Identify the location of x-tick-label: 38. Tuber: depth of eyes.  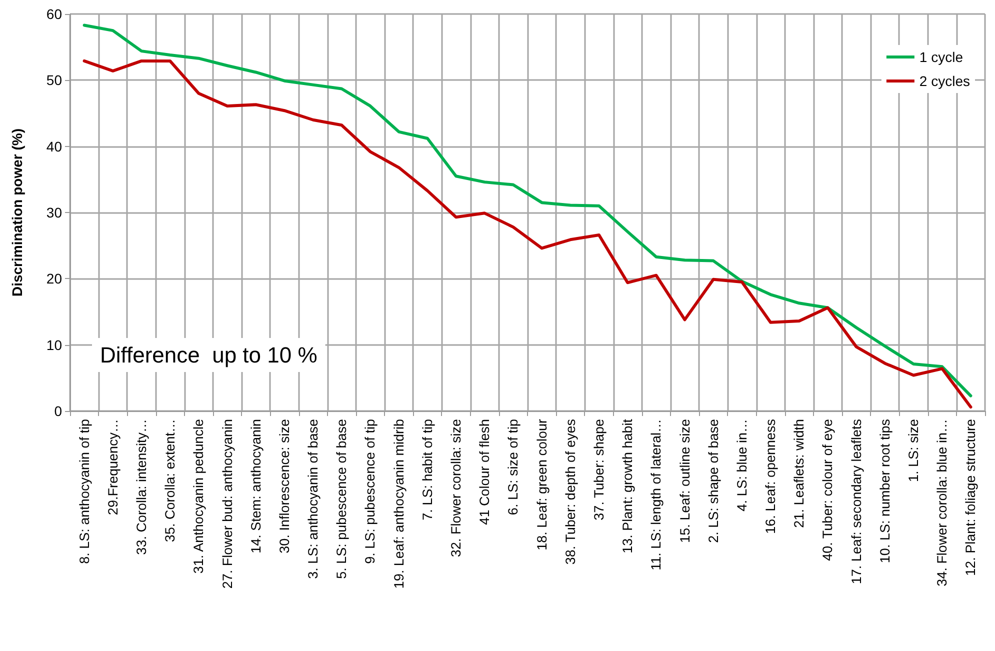
(570, 491).